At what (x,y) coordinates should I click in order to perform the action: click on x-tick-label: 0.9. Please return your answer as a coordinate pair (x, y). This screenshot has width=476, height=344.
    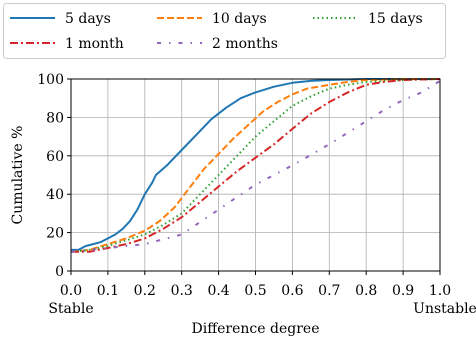
    Looking at the image, I should click on (403, 291).